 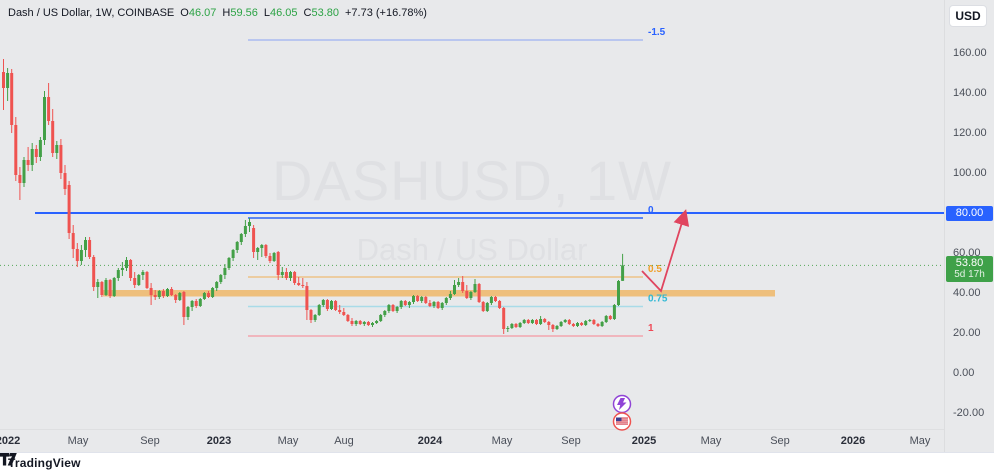 What do you see at coordinates (439, 293) in the screenshot?
I see `support-zone-band` at bounding box center [439, 293].